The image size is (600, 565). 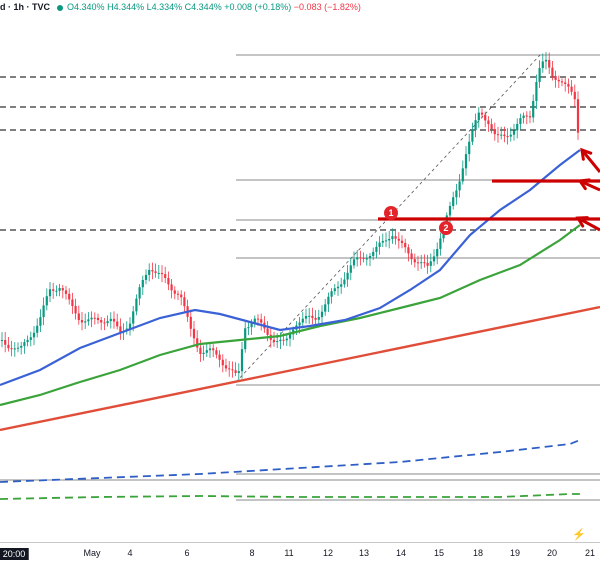 I want to click on close-value: C4.344%, so click(x=203, y=7).